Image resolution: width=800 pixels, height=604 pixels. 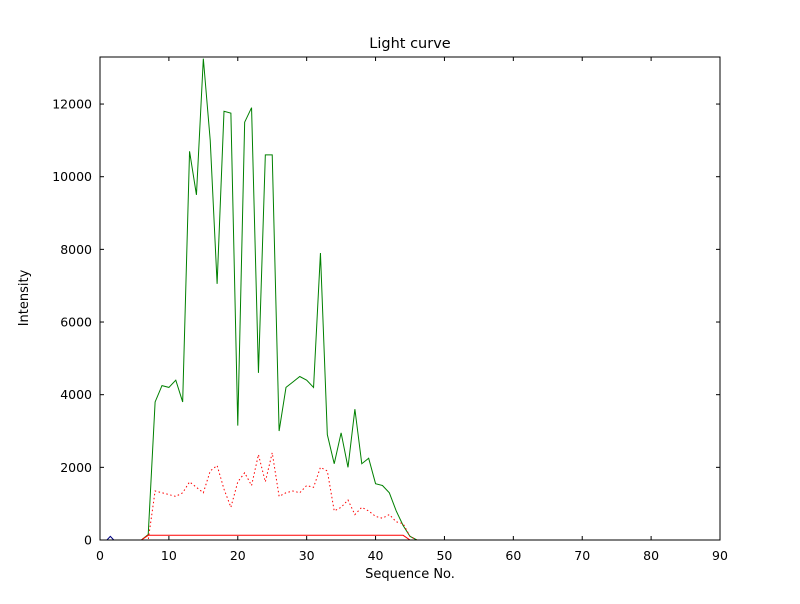 What do you see at coordinates (72, 104) in the screenshot?
I see `y-tick-label: 12000` at bounding box center [72, 104].